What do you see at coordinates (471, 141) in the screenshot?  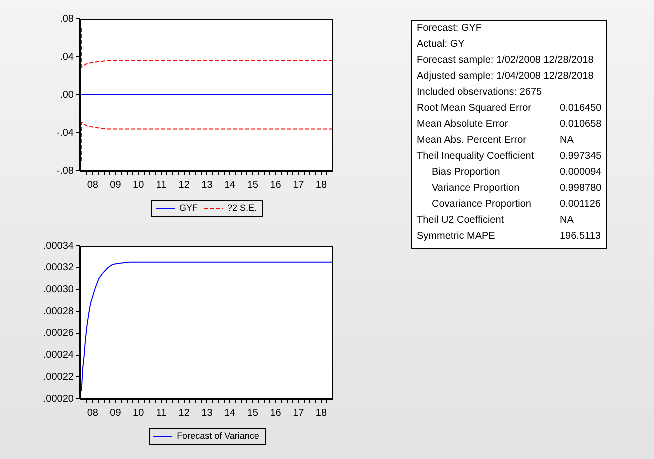 I see `category-label: Mean Abs. Percent Error` at bounding box center [471, 141].